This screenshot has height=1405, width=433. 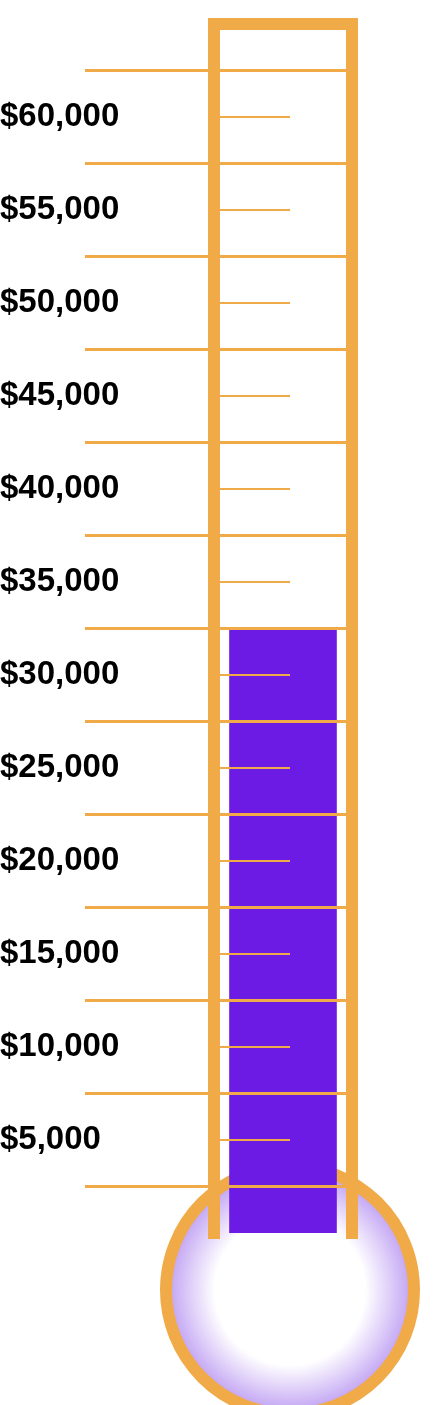 What do you see at coordinates (60, 301) in the screenshot?
I see `y-tick-label: $50,000` at bounding box center [60, 301].